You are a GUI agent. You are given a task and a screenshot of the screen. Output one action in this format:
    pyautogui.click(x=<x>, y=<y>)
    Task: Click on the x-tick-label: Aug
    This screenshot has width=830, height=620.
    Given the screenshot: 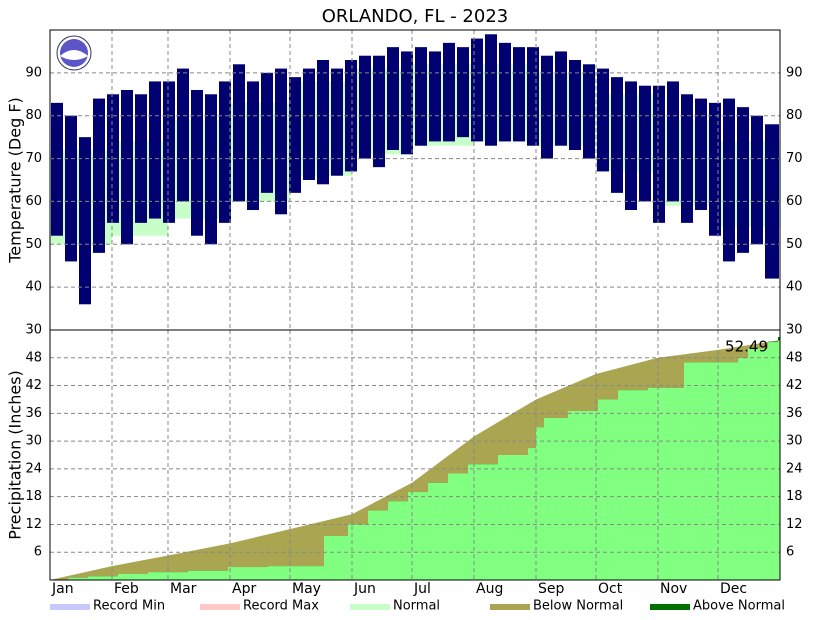 What is the action you would take?
    pyautogui.click(x=489, y=589)
    